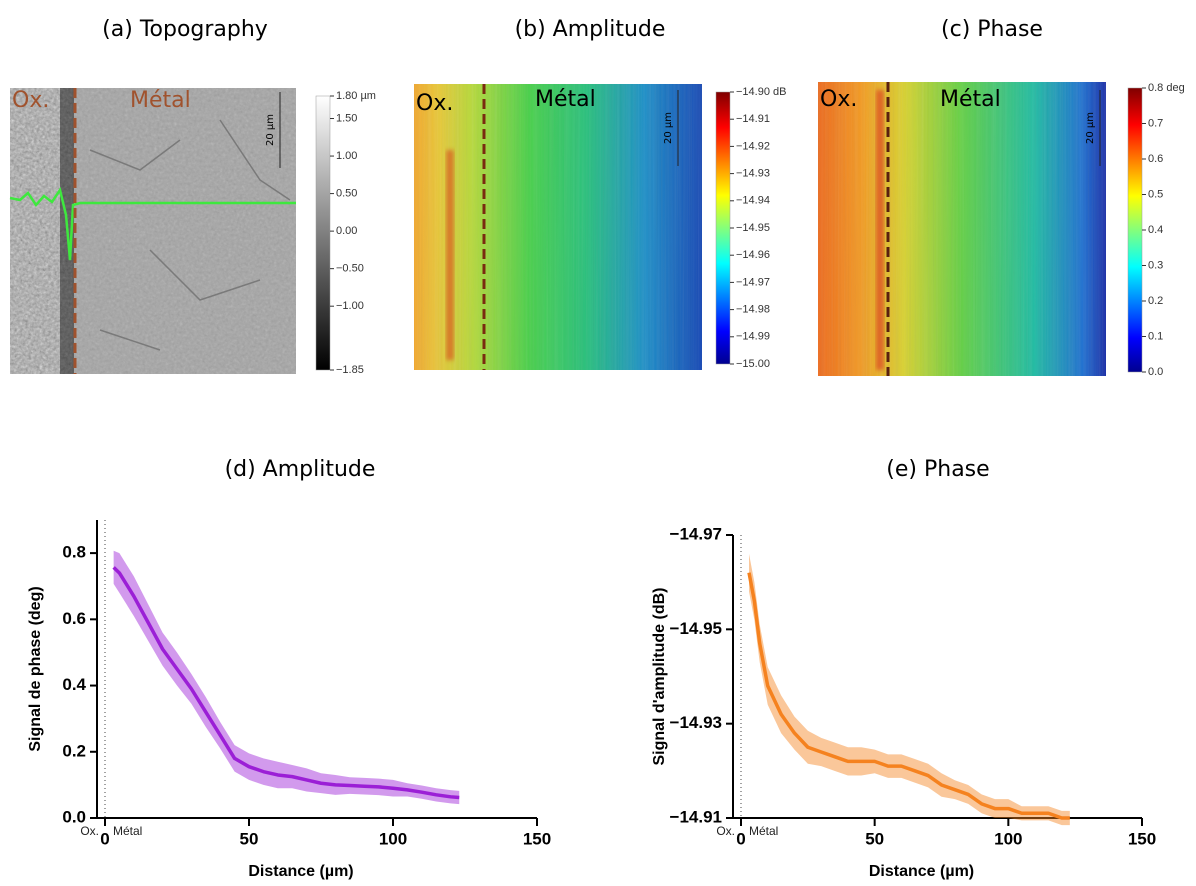 Image resolution: width=1196 pixels, height=886 pixels. Describe the element at coordinates (753, 201) in the screenshot. I see `colorbar-tick-label: −14.94` at that location.